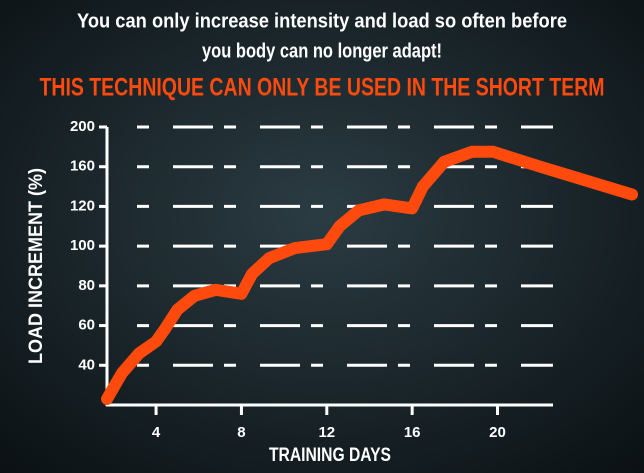 This screenshot has width=644, height=473. I want to click on x-tick-label: 20, so click(497, 432).